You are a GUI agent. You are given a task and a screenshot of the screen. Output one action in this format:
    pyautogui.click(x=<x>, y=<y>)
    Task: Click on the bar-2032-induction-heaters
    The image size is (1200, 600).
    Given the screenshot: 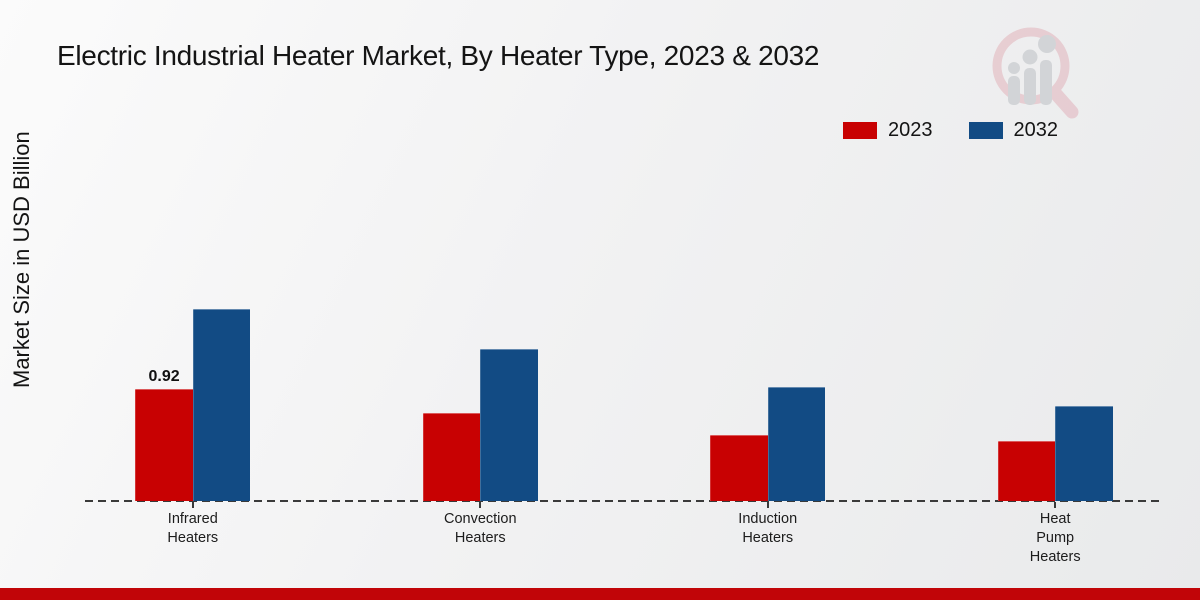 What is the action you would take?
    pyautogui.click(x=796, y=444)
    